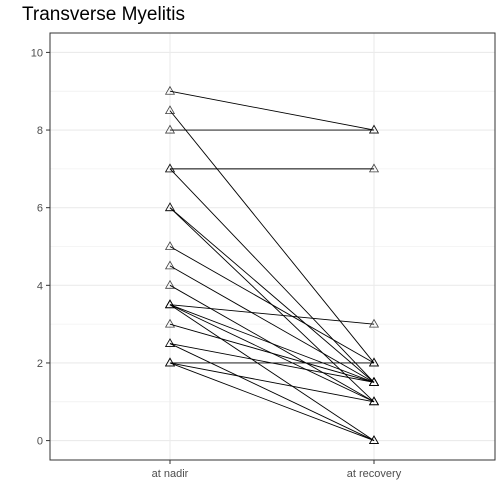 This screenshot has height=504, width=504. Describe the element at coordinates (40, 247) in the screenshot. I see `y-axis: 0 2 4 6 8 10` at that location.